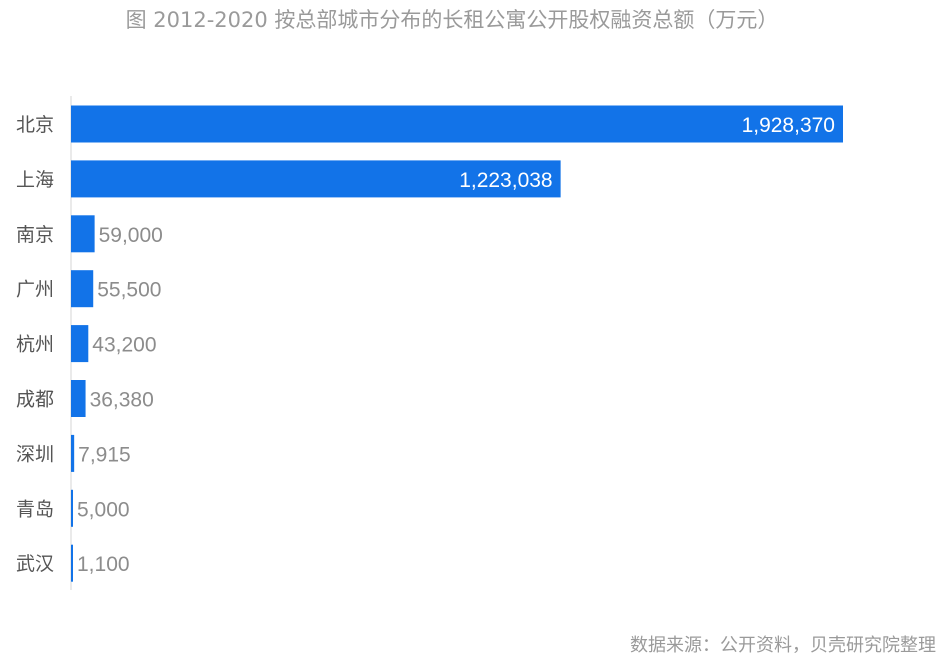 The width and height of the screenshot is (944, 663). Describe the element at coordinates (505, 180) in the screenshot. I see `value-label: 1,223,038` at that location.